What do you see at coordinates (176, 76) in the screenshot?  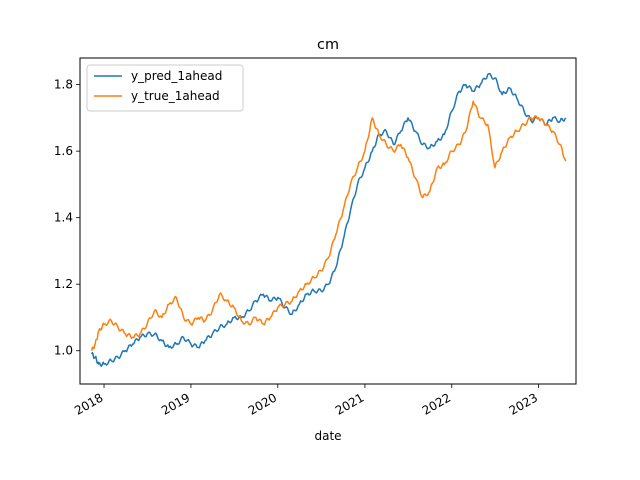 I see `legend-label-y-pred-1ahead: y_pred_1ahead` at bounding box center [176, 76].